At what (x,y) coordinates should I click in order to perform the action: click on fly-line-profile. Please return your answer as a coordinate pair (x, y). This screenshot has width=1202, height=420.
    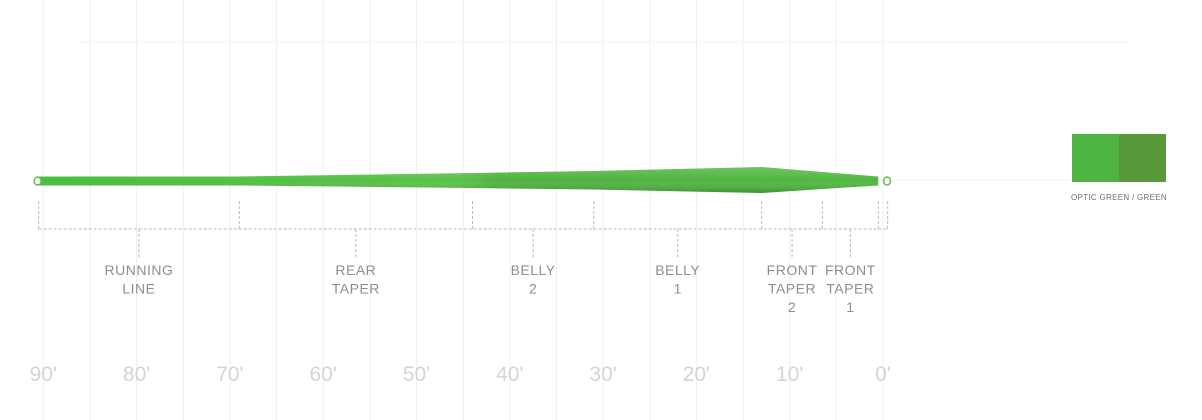
    Looking at the image, I should click on (462, 180).